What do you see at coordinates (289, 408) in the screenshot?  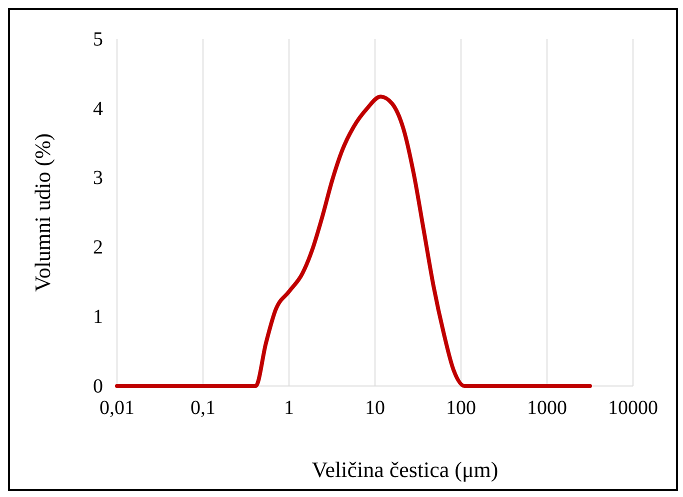 I see `x-tick-label: 1` at bounding box center [289, 408].